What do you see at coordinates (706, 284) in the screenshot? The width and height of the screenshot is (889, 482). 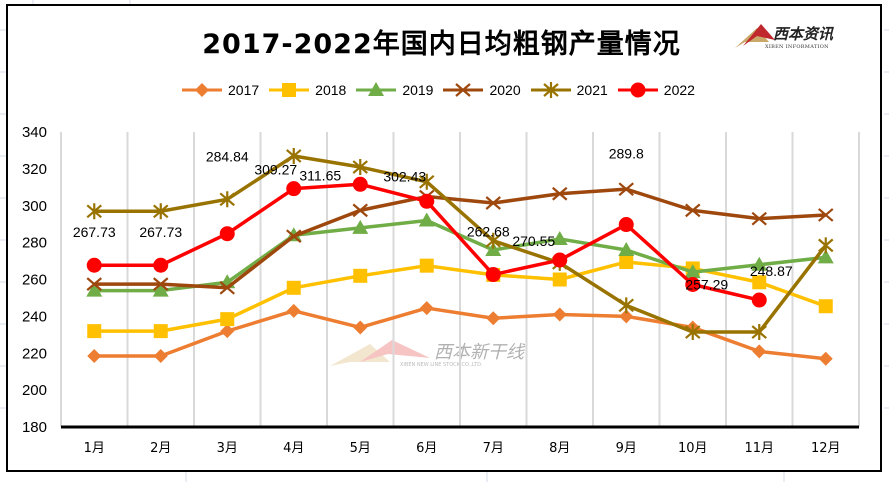 I see `data-label-2022: 257.29` at bounding box center [706, 284].